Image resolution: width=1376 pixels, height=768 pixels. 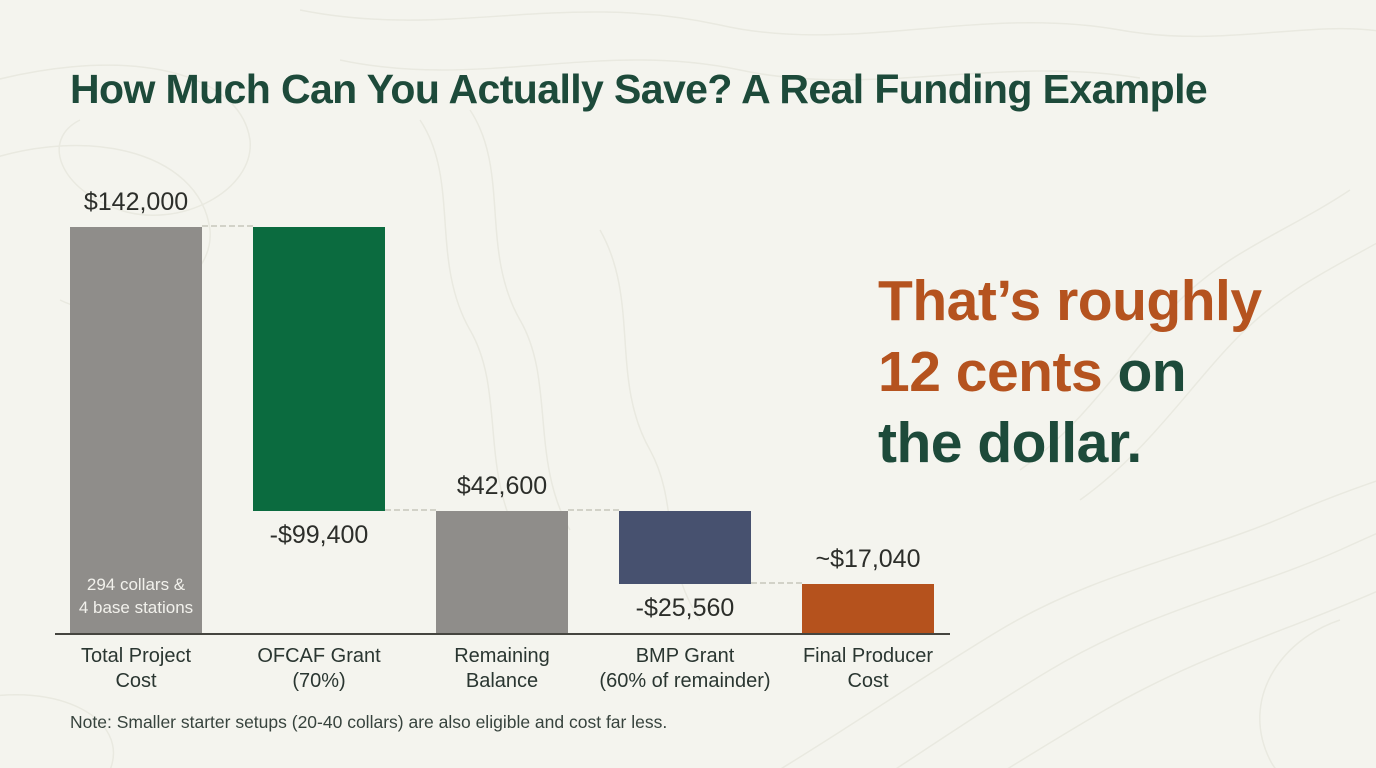 I want to click on callout-segment: That’s roughly, so click(x=1070, y=301).